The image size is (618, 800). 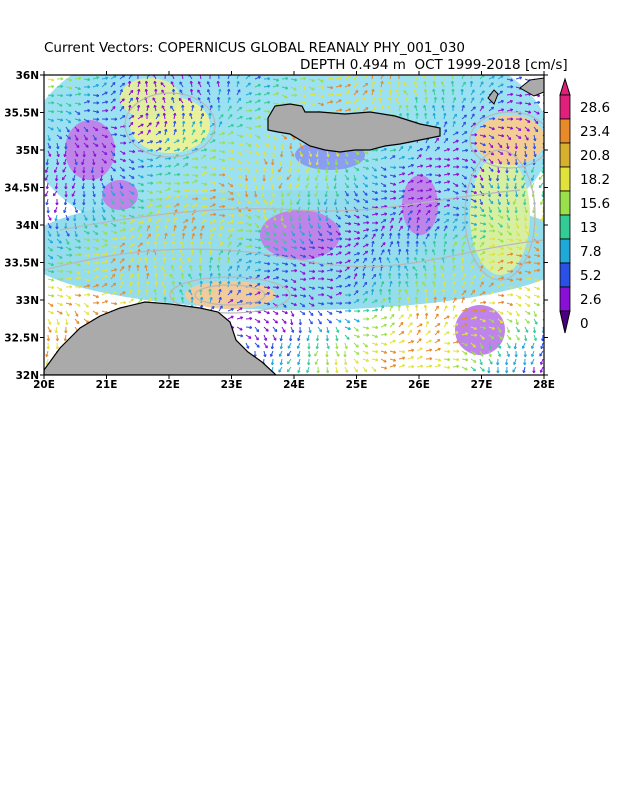 I want to click on y-tick-label: 33.5N, so click(x=21, y=264).